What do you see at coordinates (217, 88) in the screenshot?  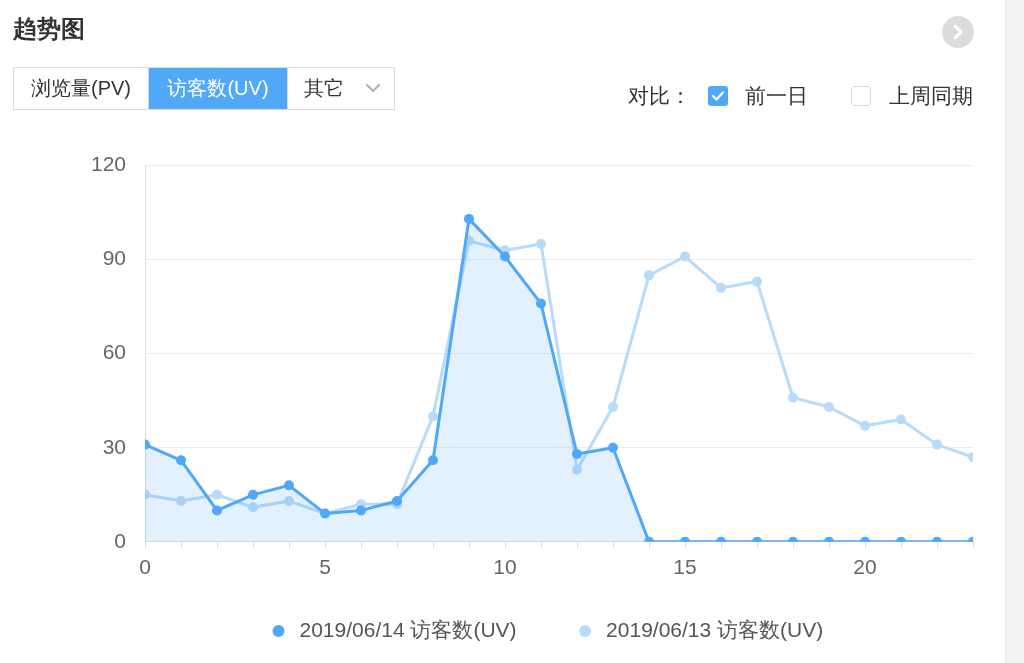 I see `tab: 访客数(UV)` at bounding box center [217, 88].